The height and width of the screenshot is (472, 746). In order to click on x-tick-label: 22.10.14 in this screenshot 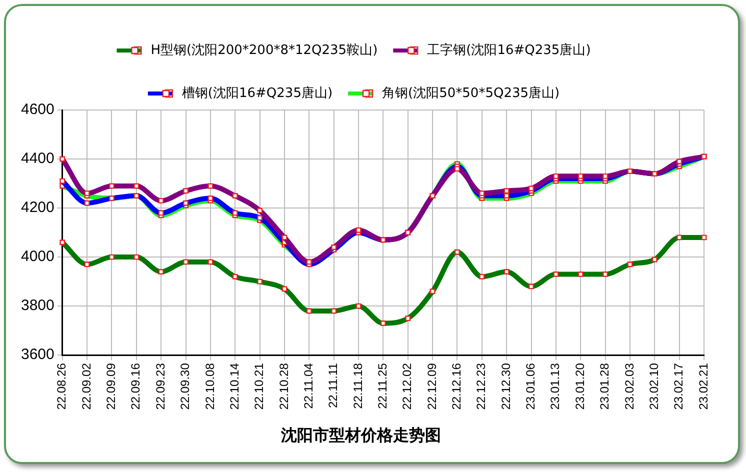, I will do `click(234, 386)`.